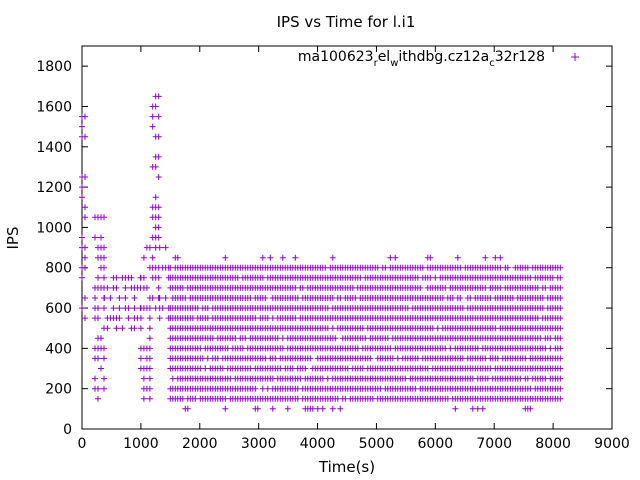  I want to click on x-tick-label: 6000, so click(436, 444).